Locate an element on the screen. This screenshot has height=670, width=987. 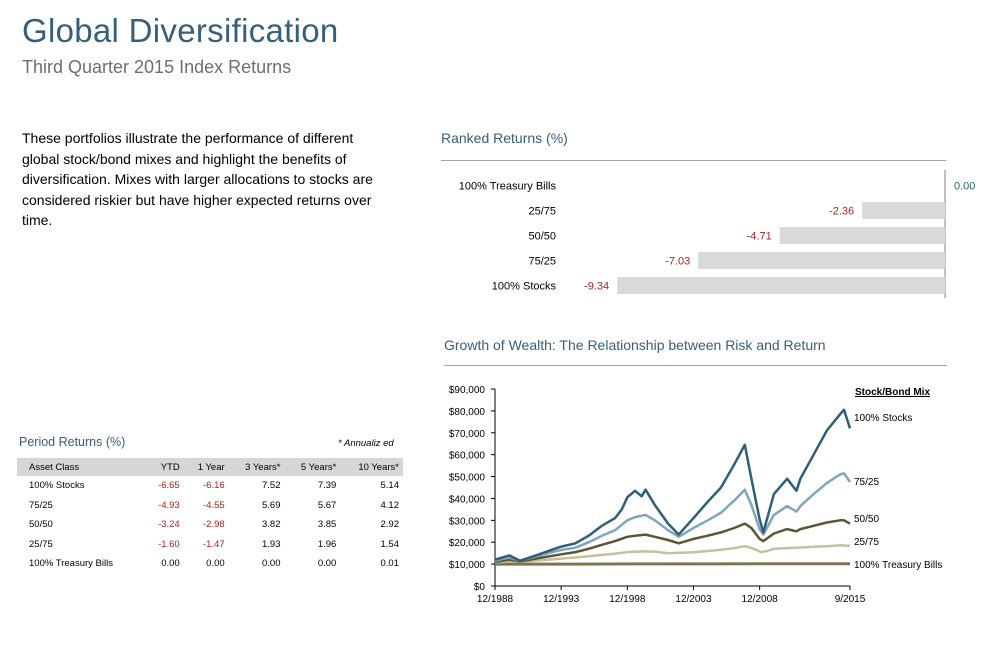
value-cell: 5.69 is located at coordinates (271, 505).